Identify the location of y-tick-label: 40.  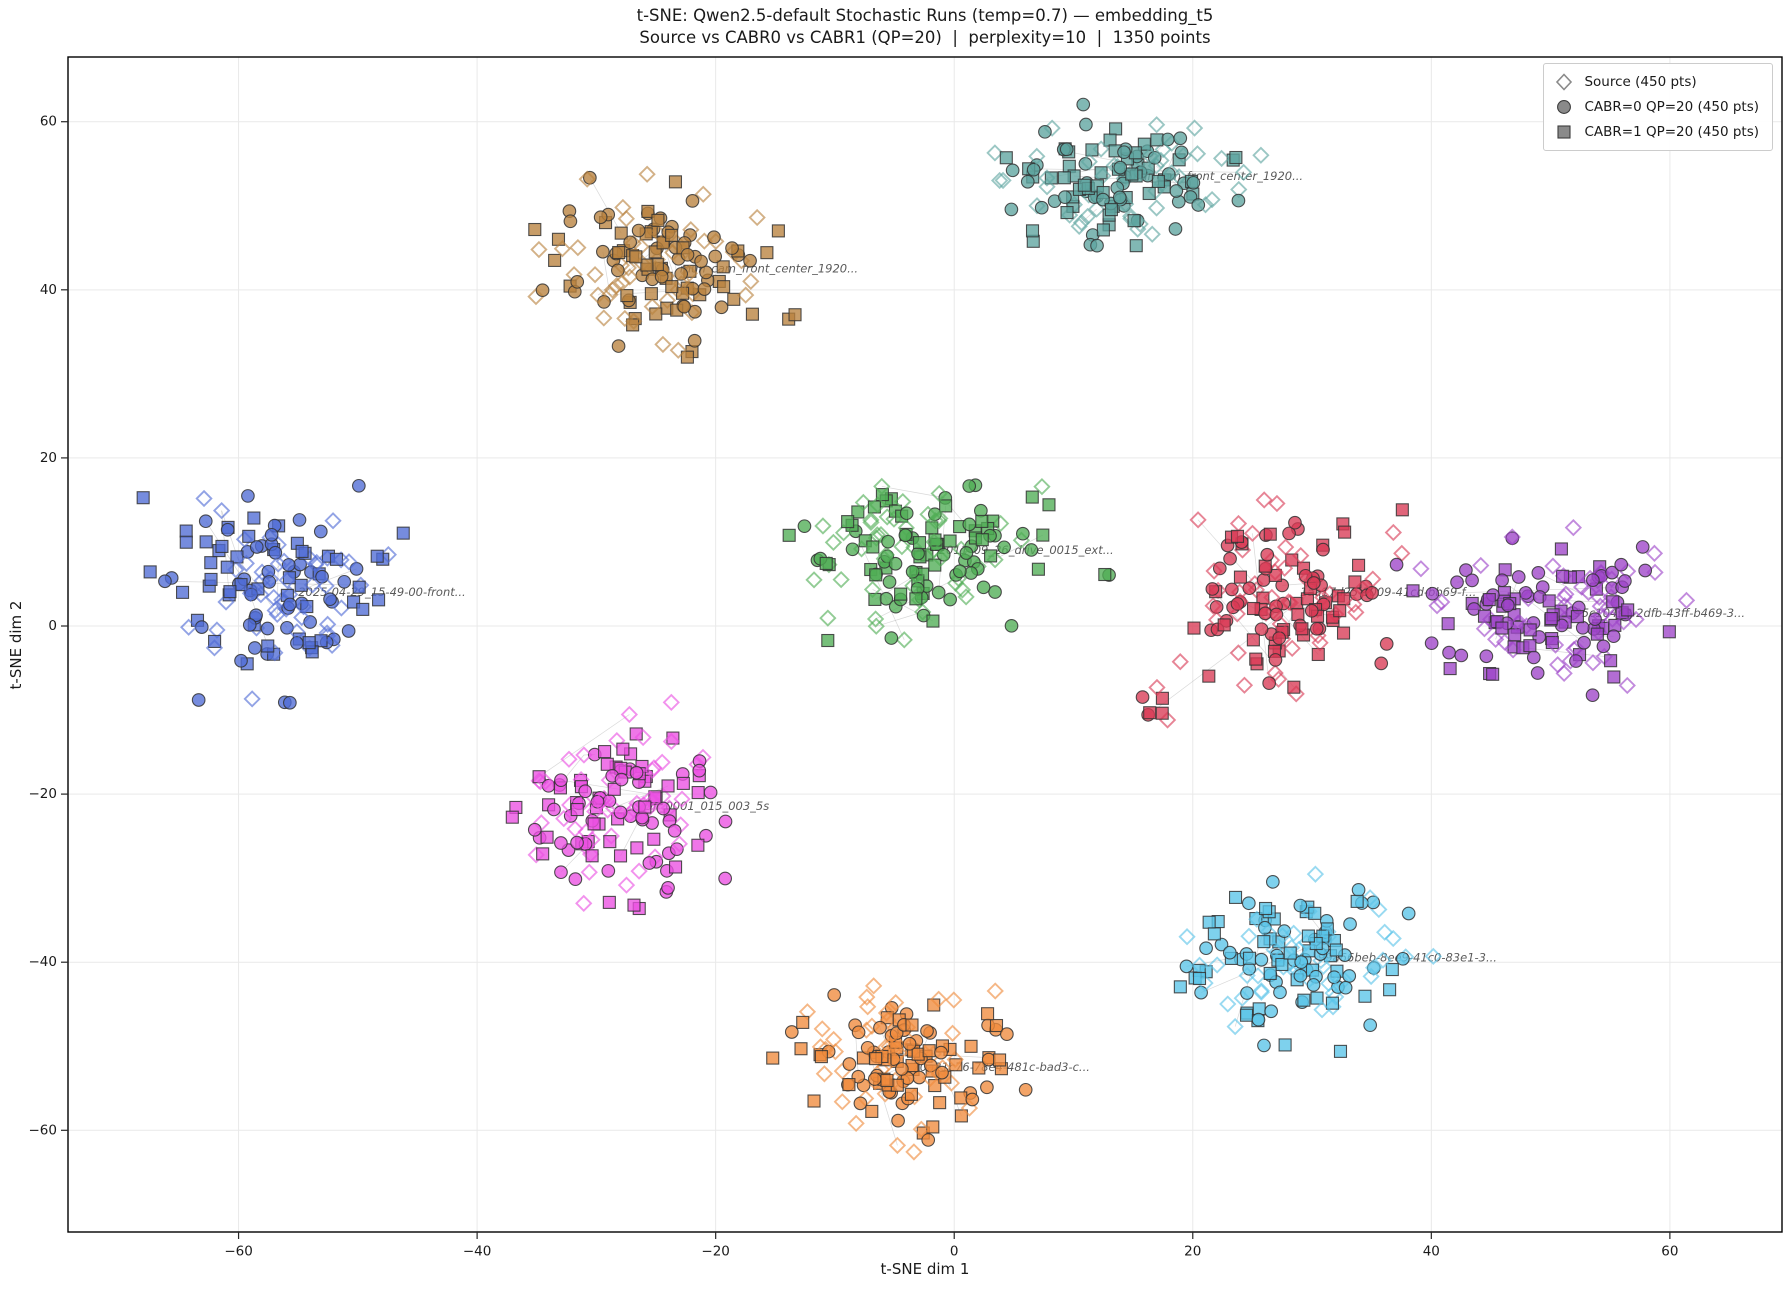
(48, 290).